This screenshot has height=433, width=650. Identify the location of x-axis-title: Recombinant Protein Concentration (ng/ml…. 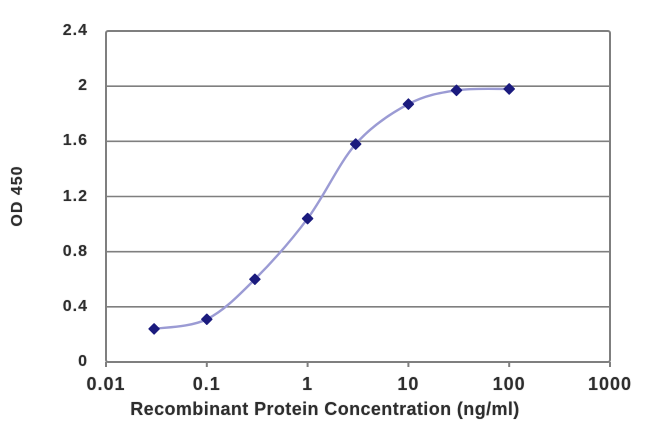
(325, 409).